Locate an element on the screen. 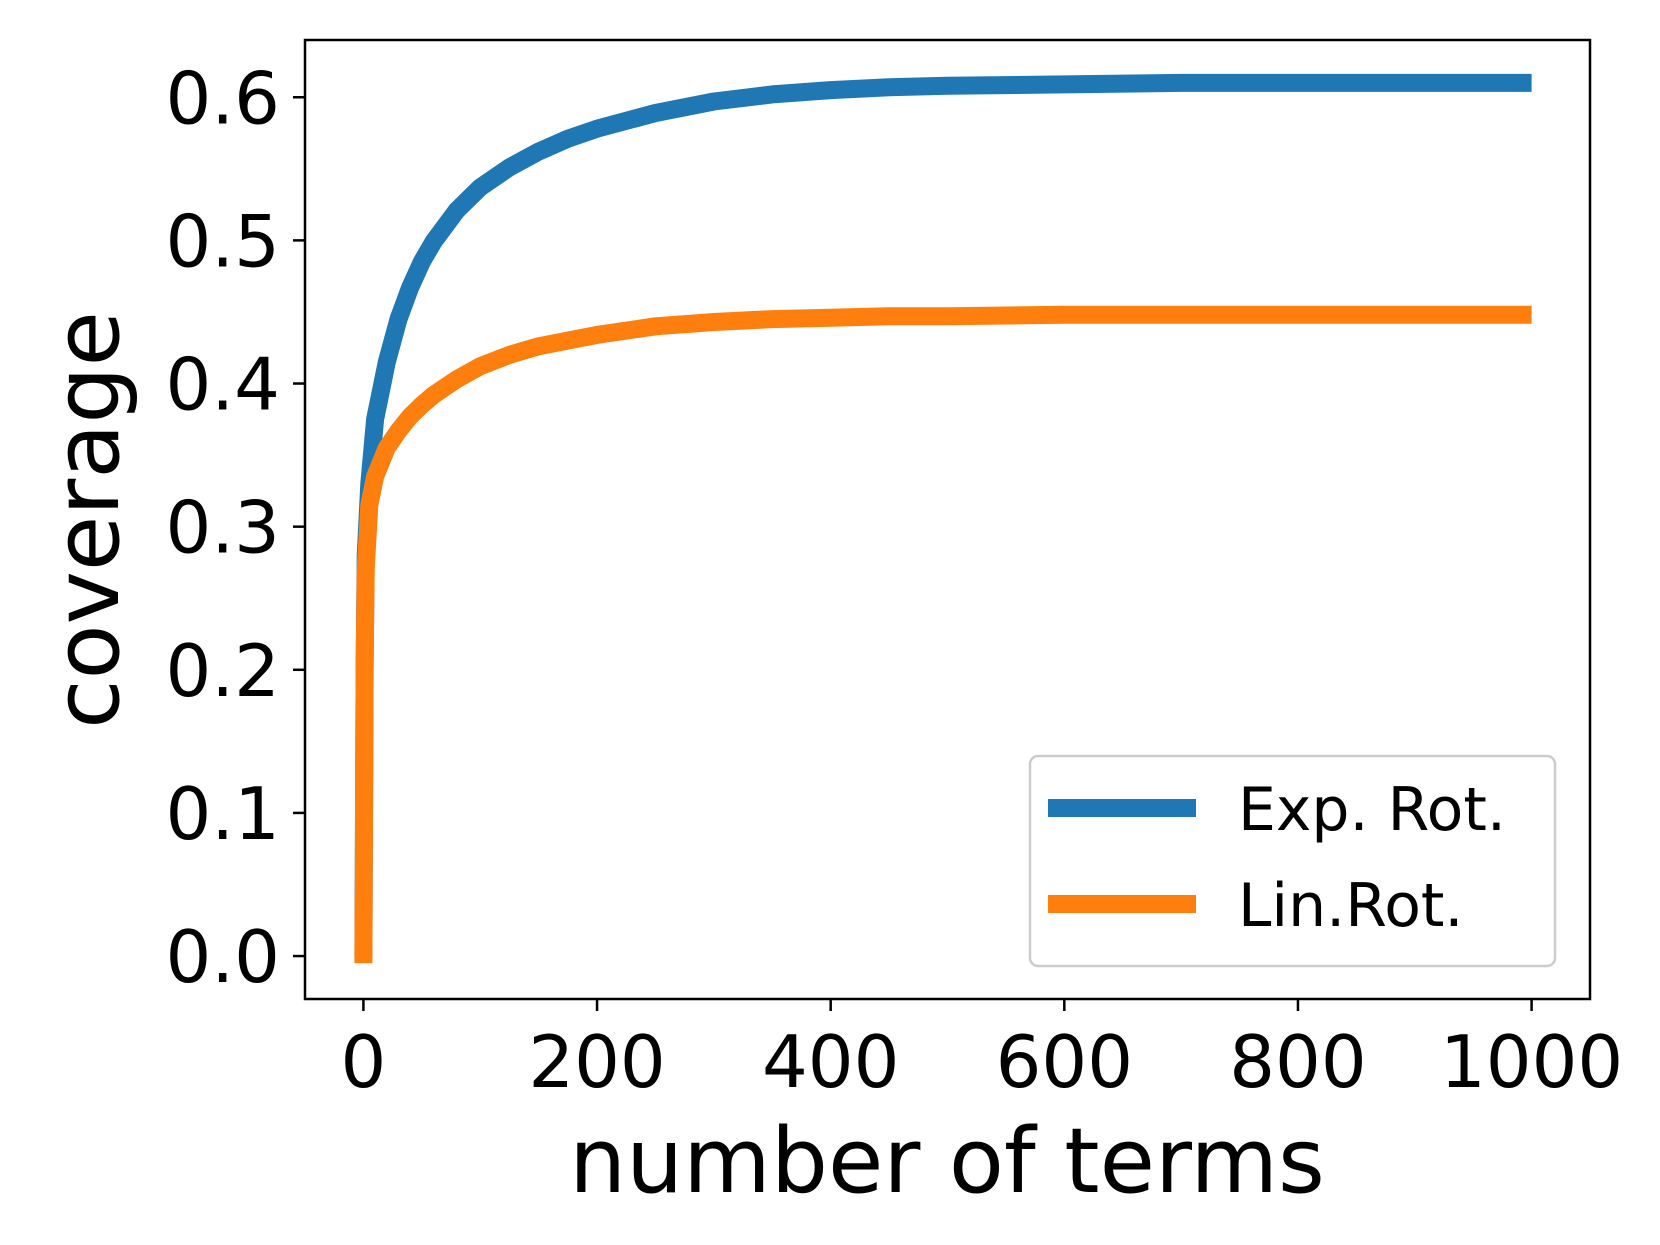 The height and width of the screenshot is (1245, 1660). legend-label-lin-rot: Lin.Rot. is located at coordinates (1351, 906).